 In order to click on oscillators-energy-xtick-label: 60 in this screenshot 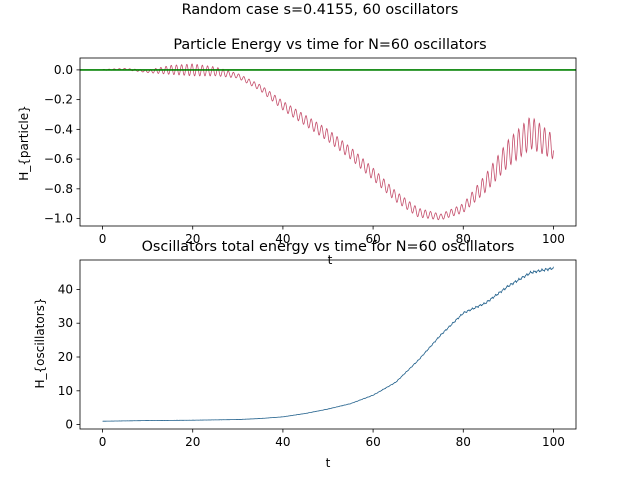, I will do `click(372, 442)`.